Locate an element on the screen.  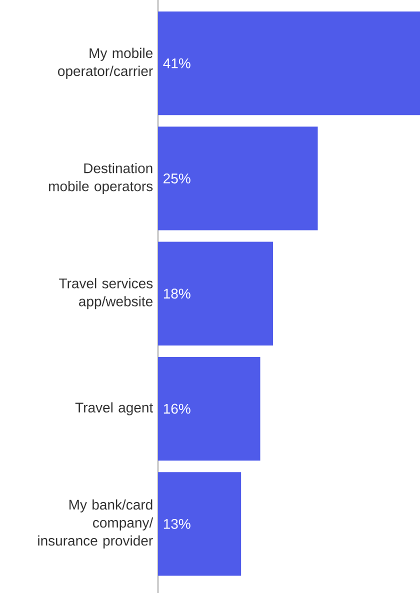
y-tick-label: My mobile operator/carrier is located at coordinates (105, 63).